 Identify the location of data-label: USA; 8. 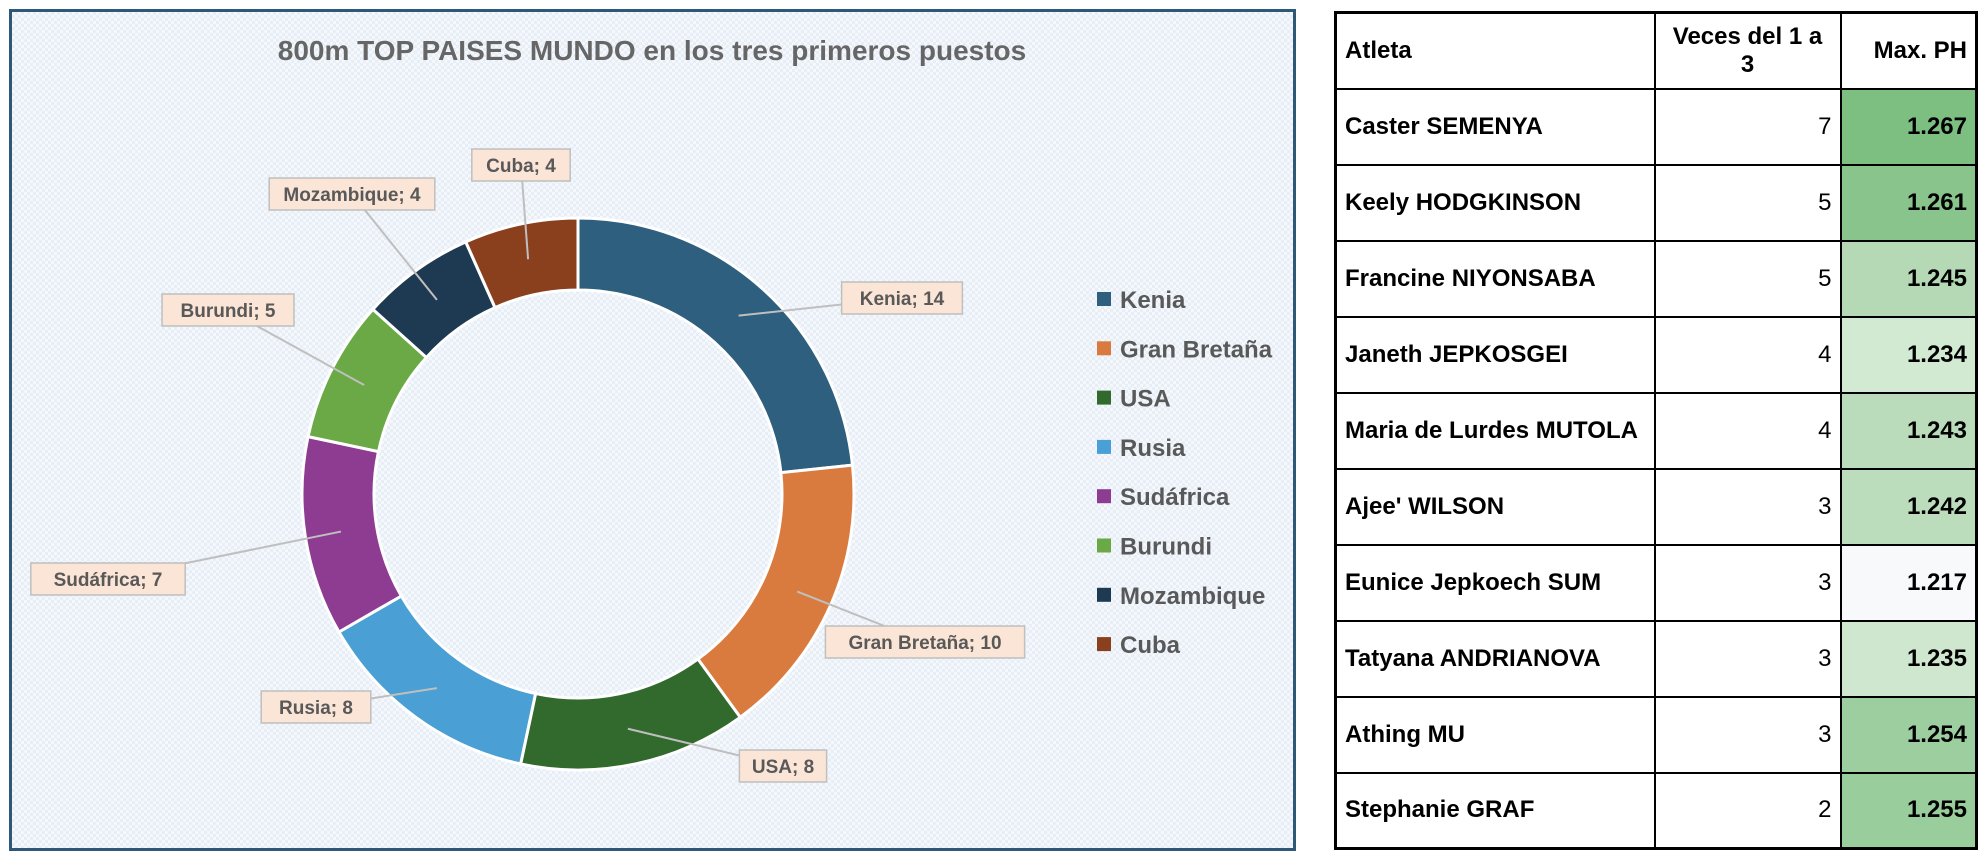
(783, 766).